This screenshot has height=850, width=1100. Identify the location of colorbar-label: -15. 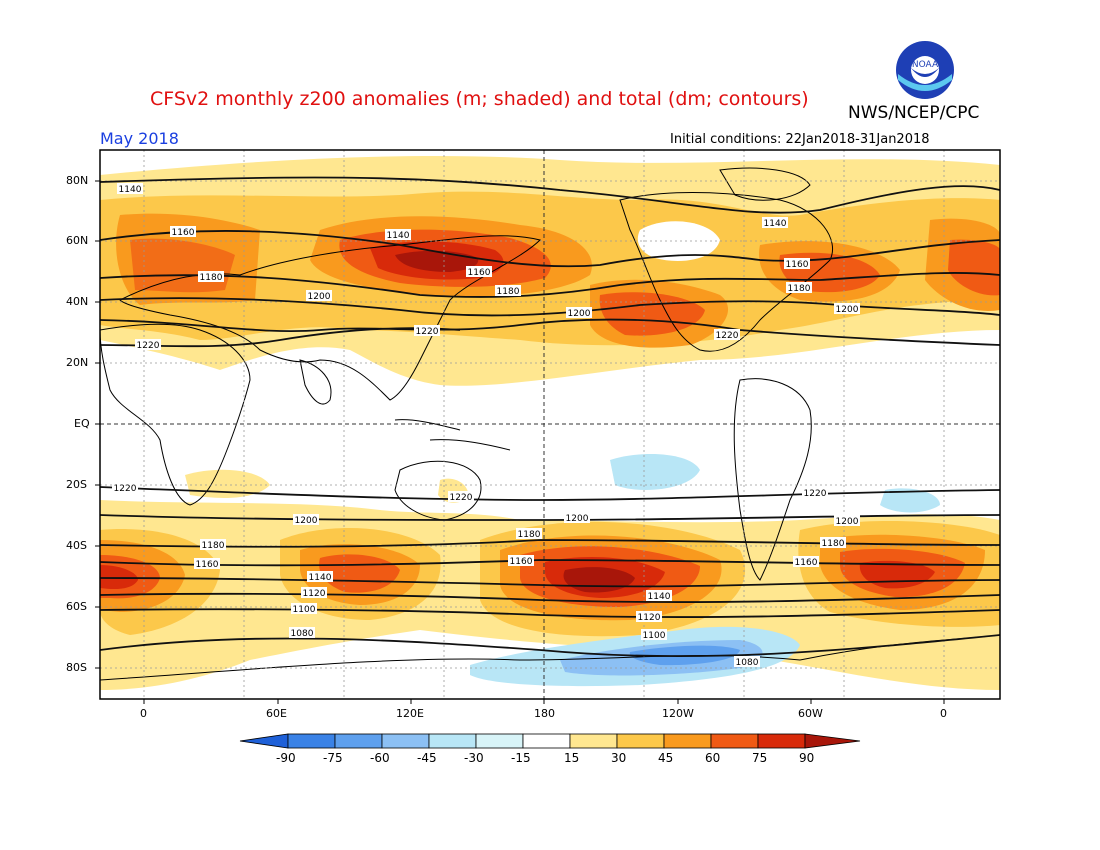
(521, 758).